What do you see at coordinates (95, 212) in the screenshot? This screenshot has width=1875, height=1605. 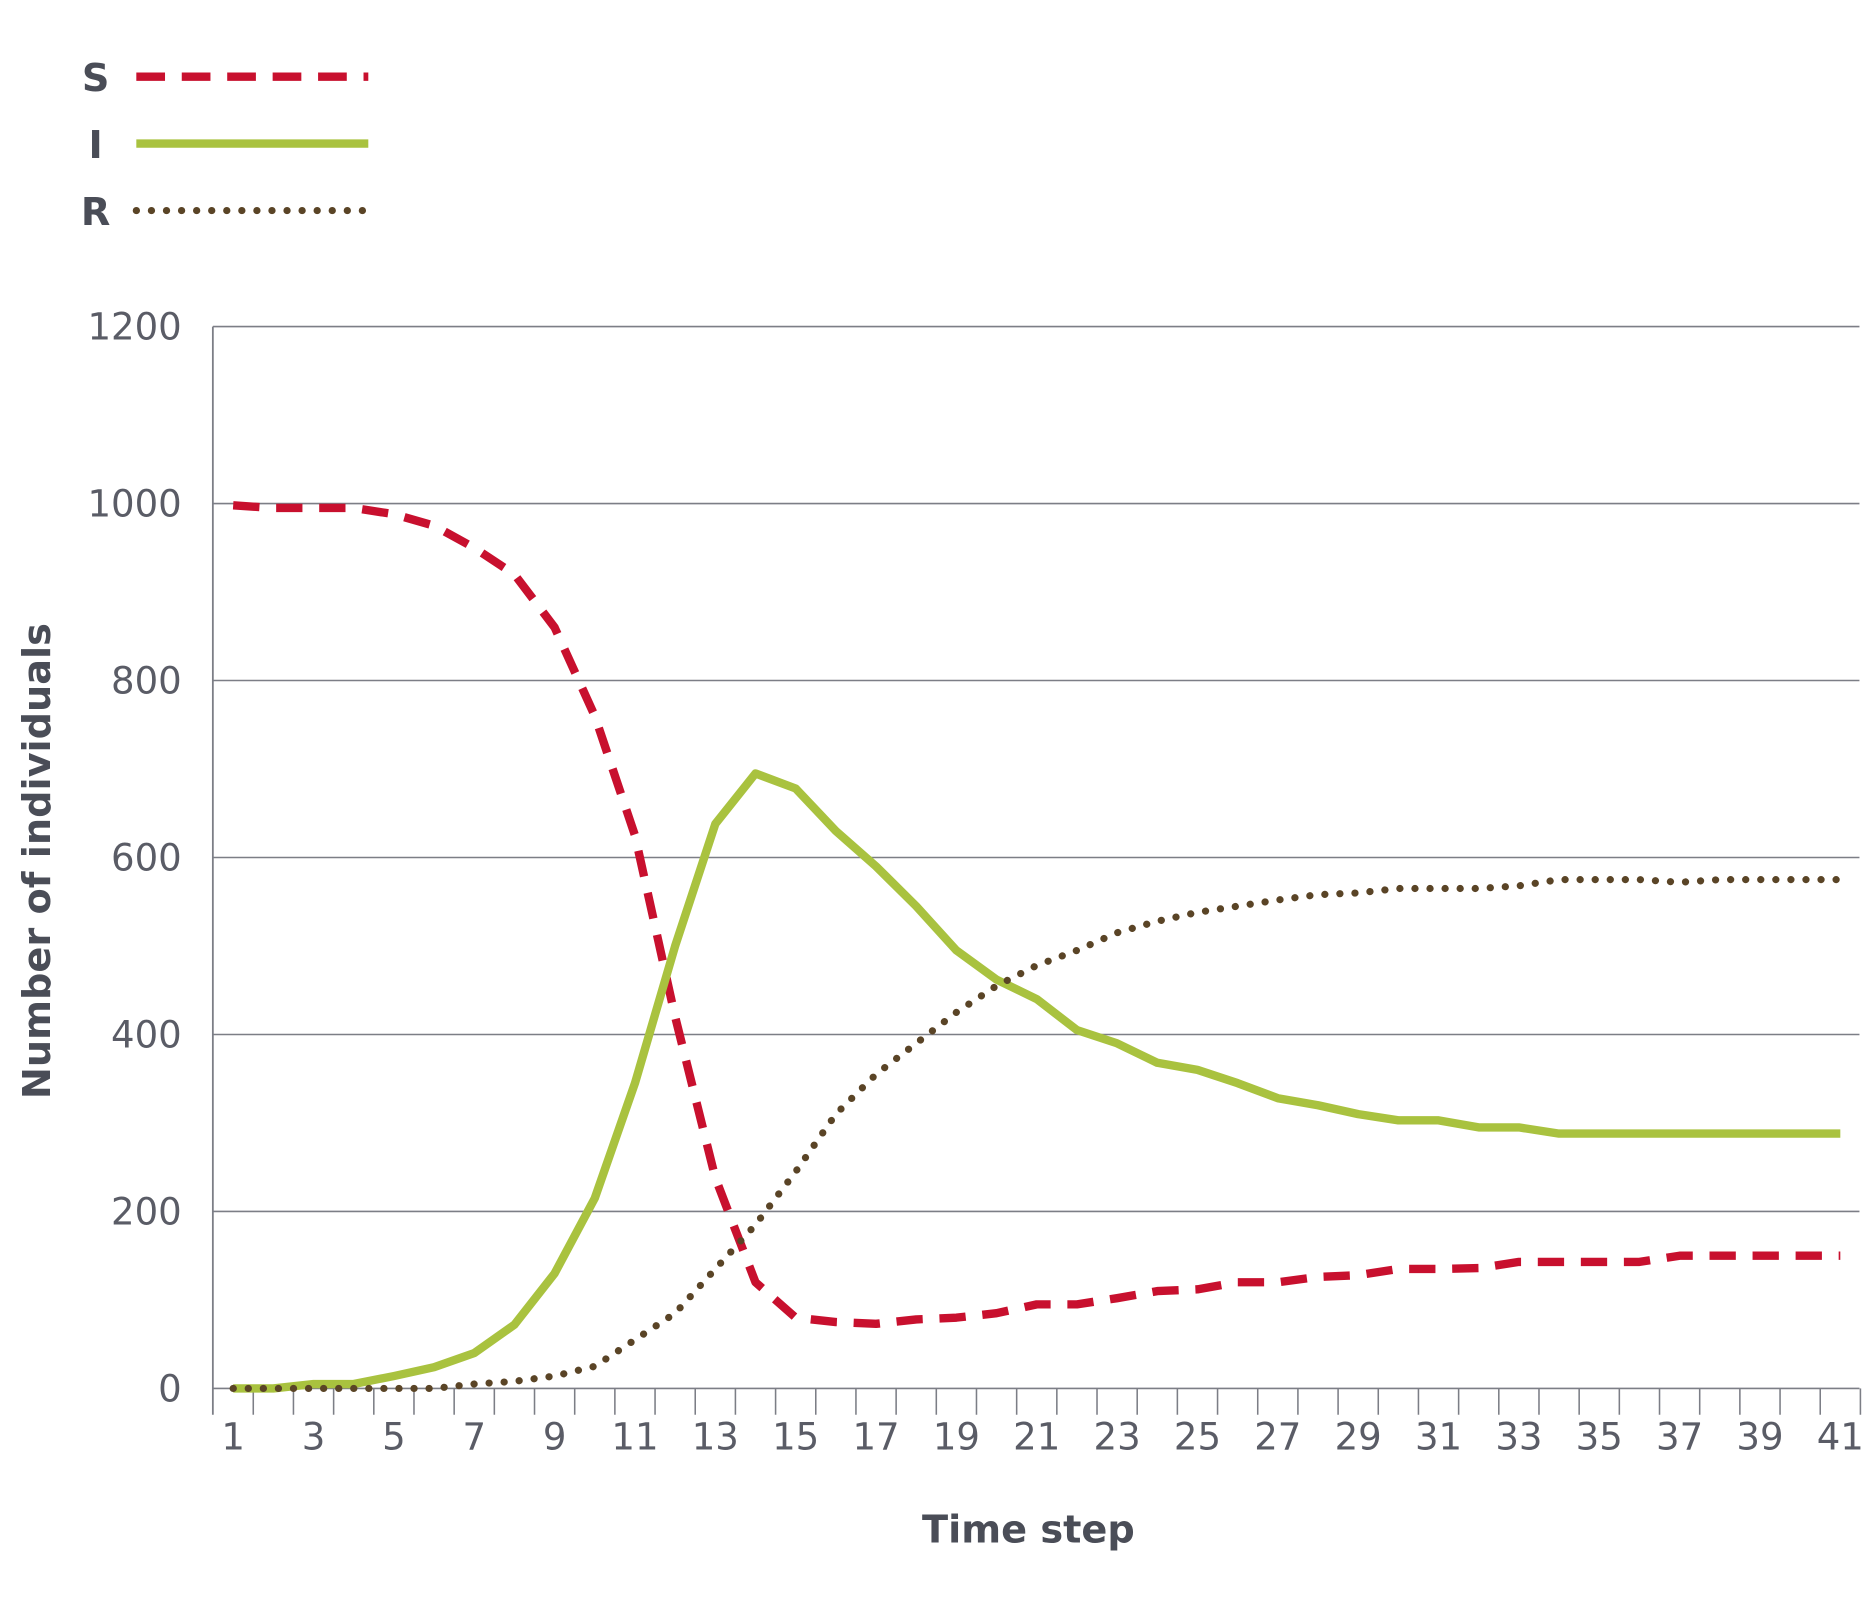 I see `legend-label-R: R` at bounding box center [95, 212].